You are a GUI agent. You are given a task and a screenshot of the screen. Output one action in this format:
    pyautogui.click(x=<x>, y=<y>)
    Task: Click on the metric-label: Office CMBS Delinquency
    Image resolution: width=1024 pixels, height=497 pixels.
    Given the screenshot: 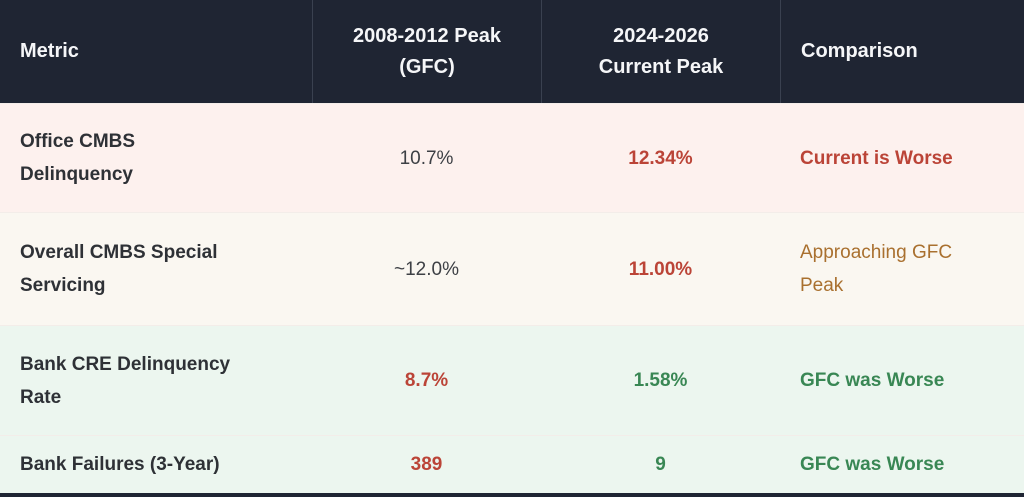 What is the action you would take?
    pyautogui.click(x=78, y=158)
    